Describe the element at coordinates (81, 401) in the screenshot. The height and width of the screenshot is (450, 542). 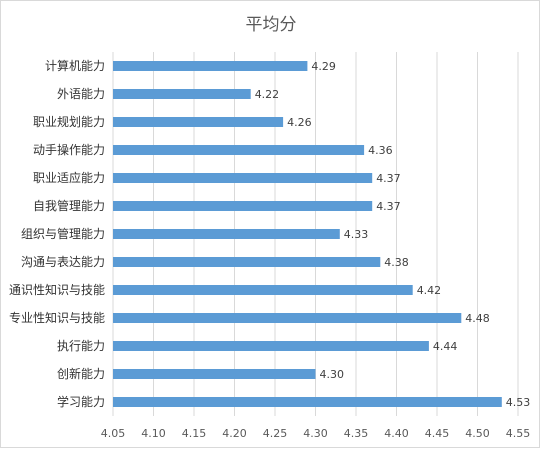
I see `category-label: 学习能力` at that location.